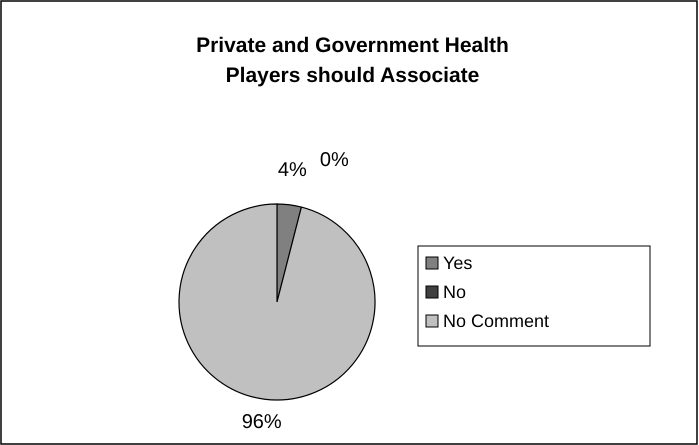  I want to click on legend-label: No Comment, so click(496, 321).